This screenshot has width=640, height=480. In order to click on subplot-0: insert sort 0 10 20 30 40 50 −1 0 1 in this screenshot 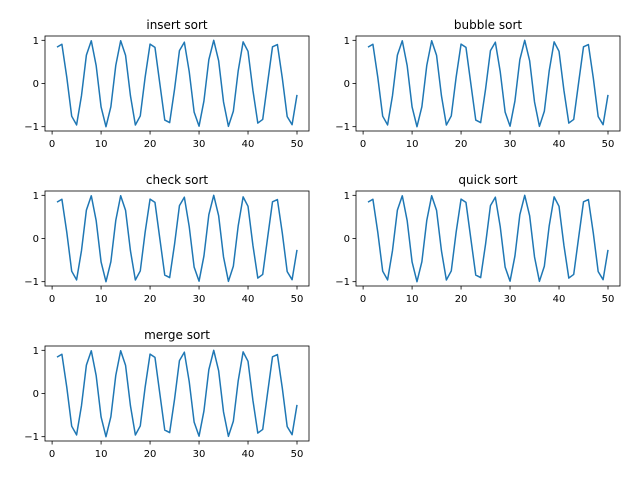, I will do `click(167, 84)`.